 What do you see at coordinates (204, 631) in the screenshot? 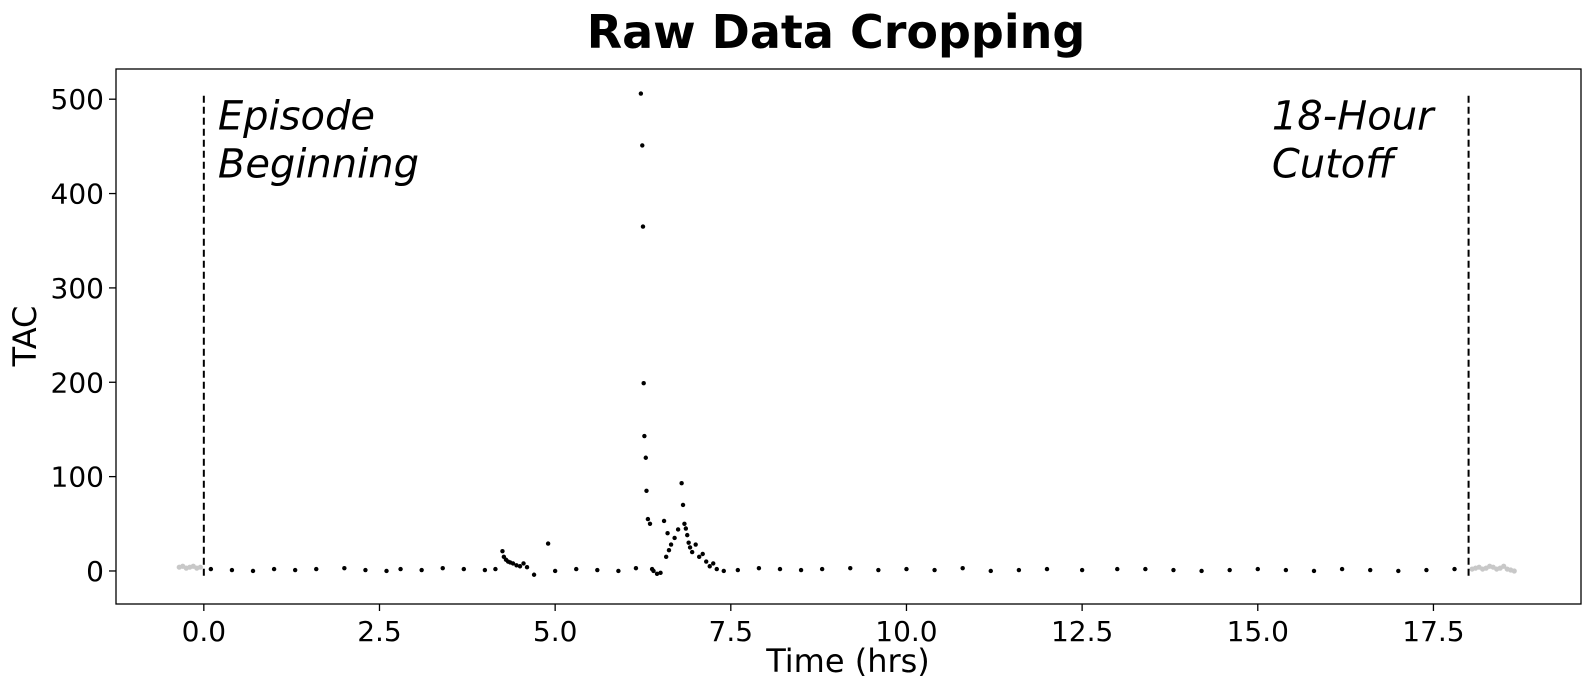
I see `x-tick-label: 0.0` at bounding box center [204, 631].